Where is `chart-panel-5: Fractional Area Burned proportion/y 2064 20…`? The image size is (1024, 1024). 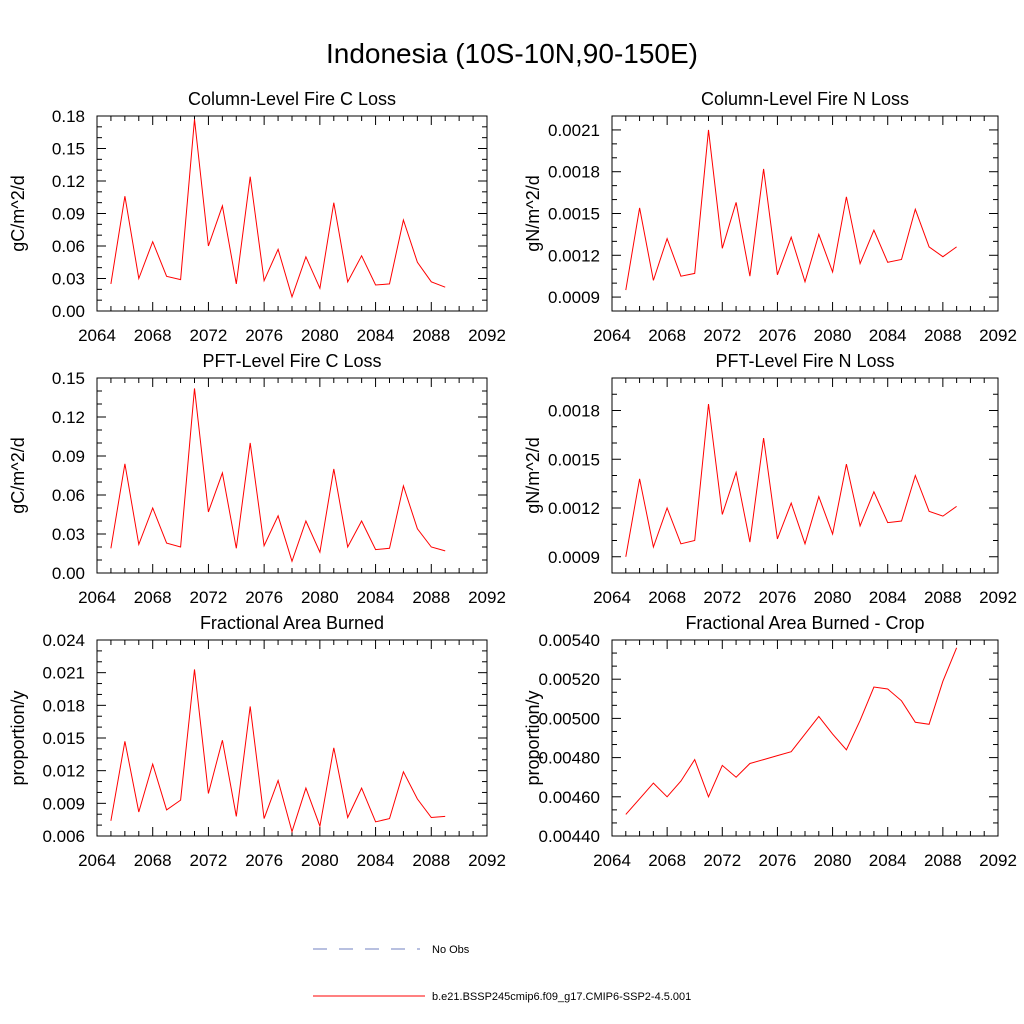
chart-panel-5: Fractional Area Burned proportion/y 2064 20… is located at coordinates (257, 741).